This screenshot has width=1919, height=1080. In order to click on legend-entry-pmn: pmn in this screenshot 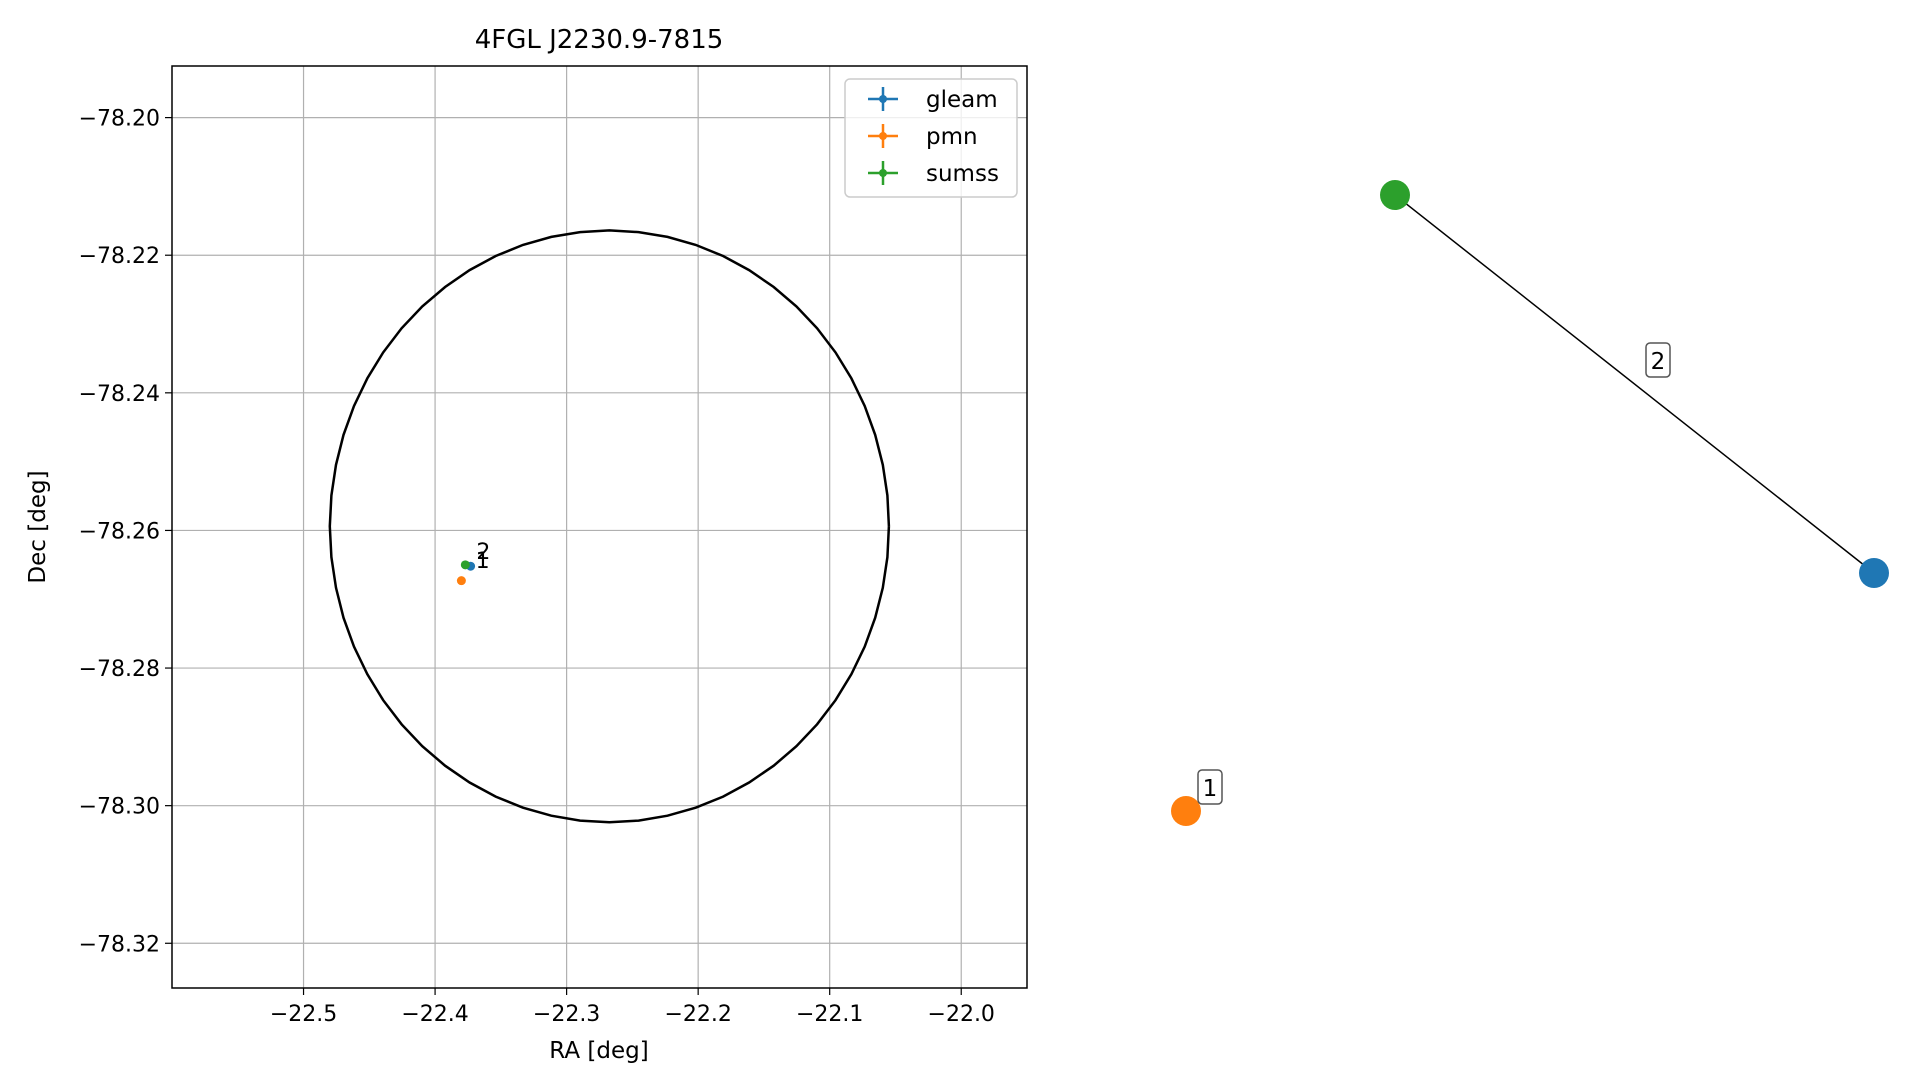, I will do `click(923, 137)`.